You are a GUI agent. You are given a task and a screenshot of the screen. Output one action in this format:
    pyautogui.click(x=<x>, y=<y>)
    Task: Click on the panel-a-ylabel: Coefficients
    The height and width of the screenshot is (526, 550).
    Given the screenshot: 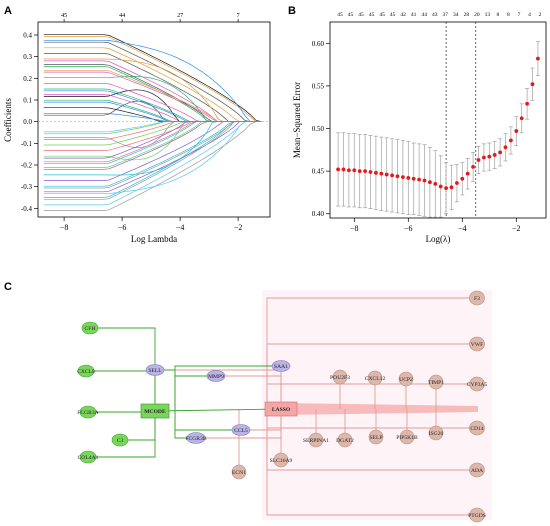 What is the action you would take?
    pyautogui.click(x=8, y=120)
    